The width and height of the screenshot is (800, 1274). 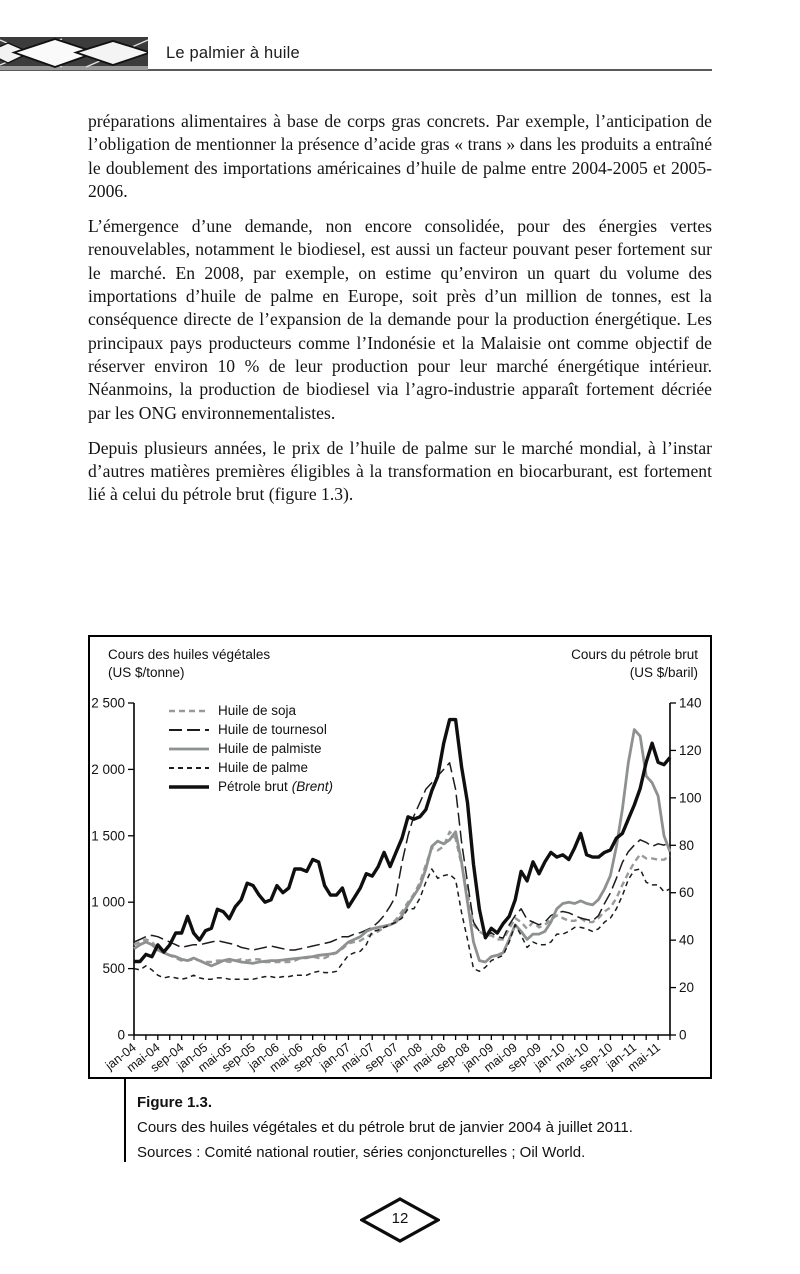 I want to click on legend-item-3: Huile de palmiste, so click(x=250, y=748).